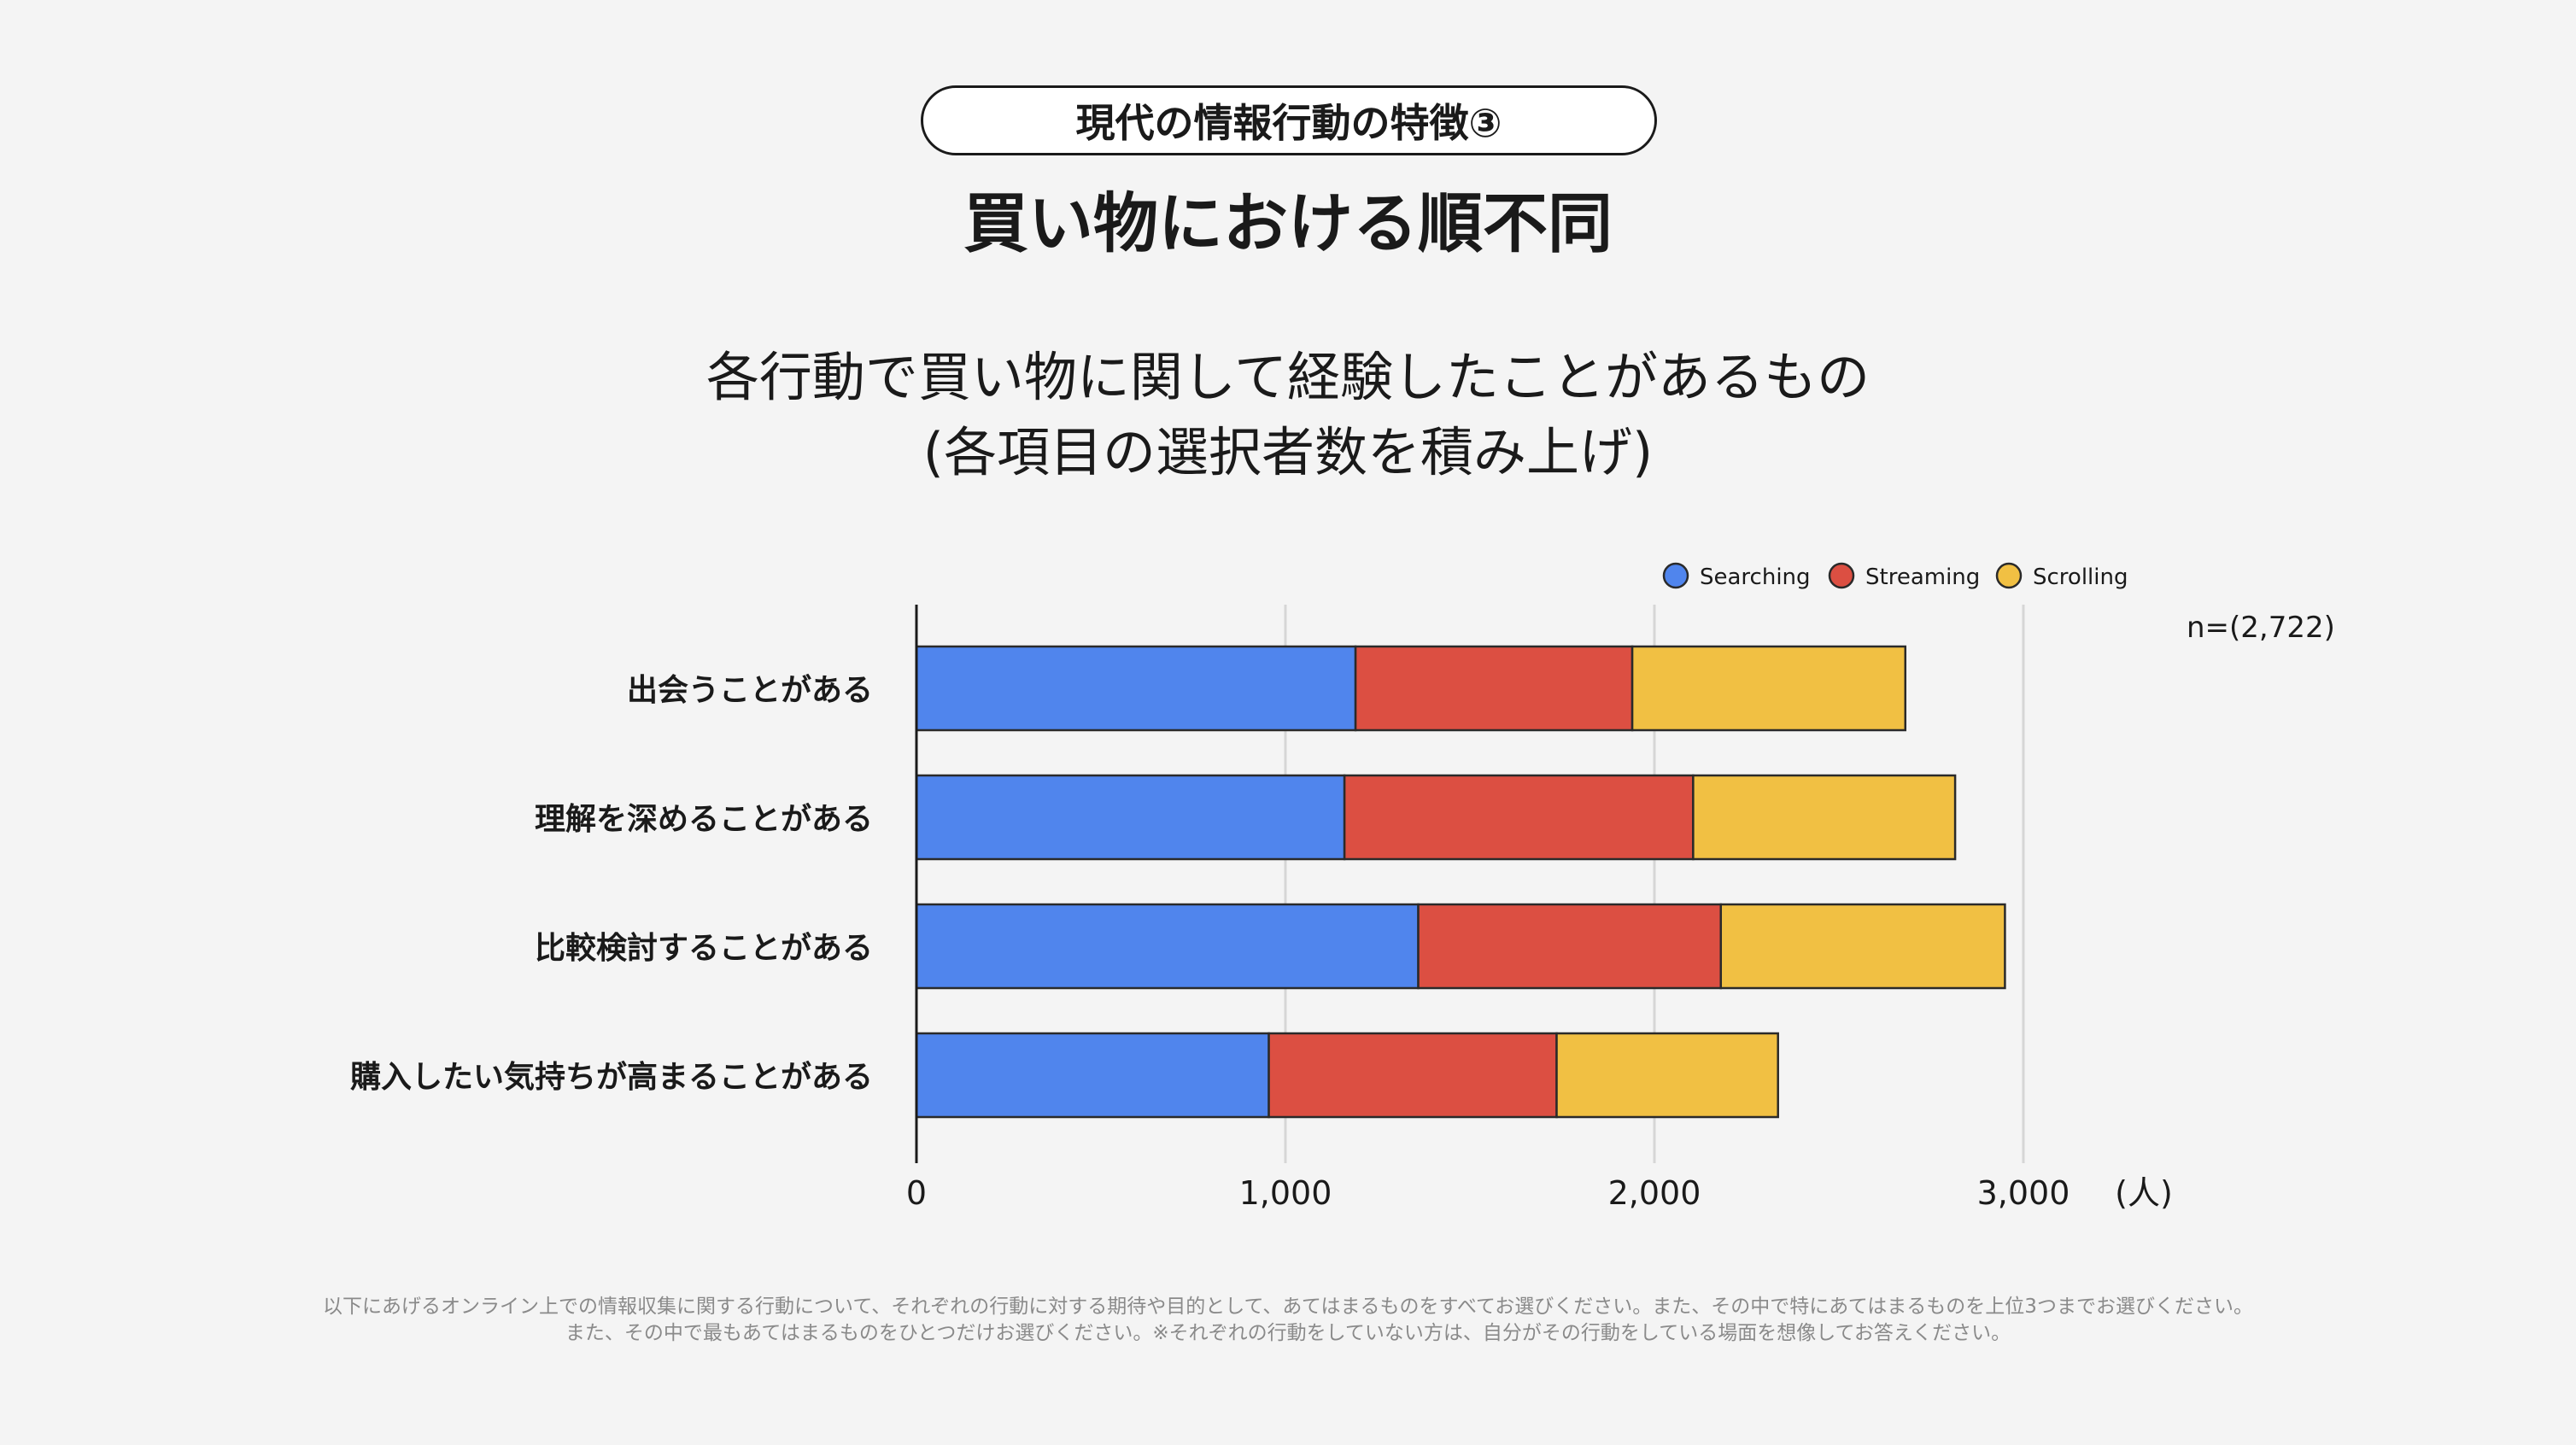  I want to click on x-axis-unit: (人), so click(2144, 1193).